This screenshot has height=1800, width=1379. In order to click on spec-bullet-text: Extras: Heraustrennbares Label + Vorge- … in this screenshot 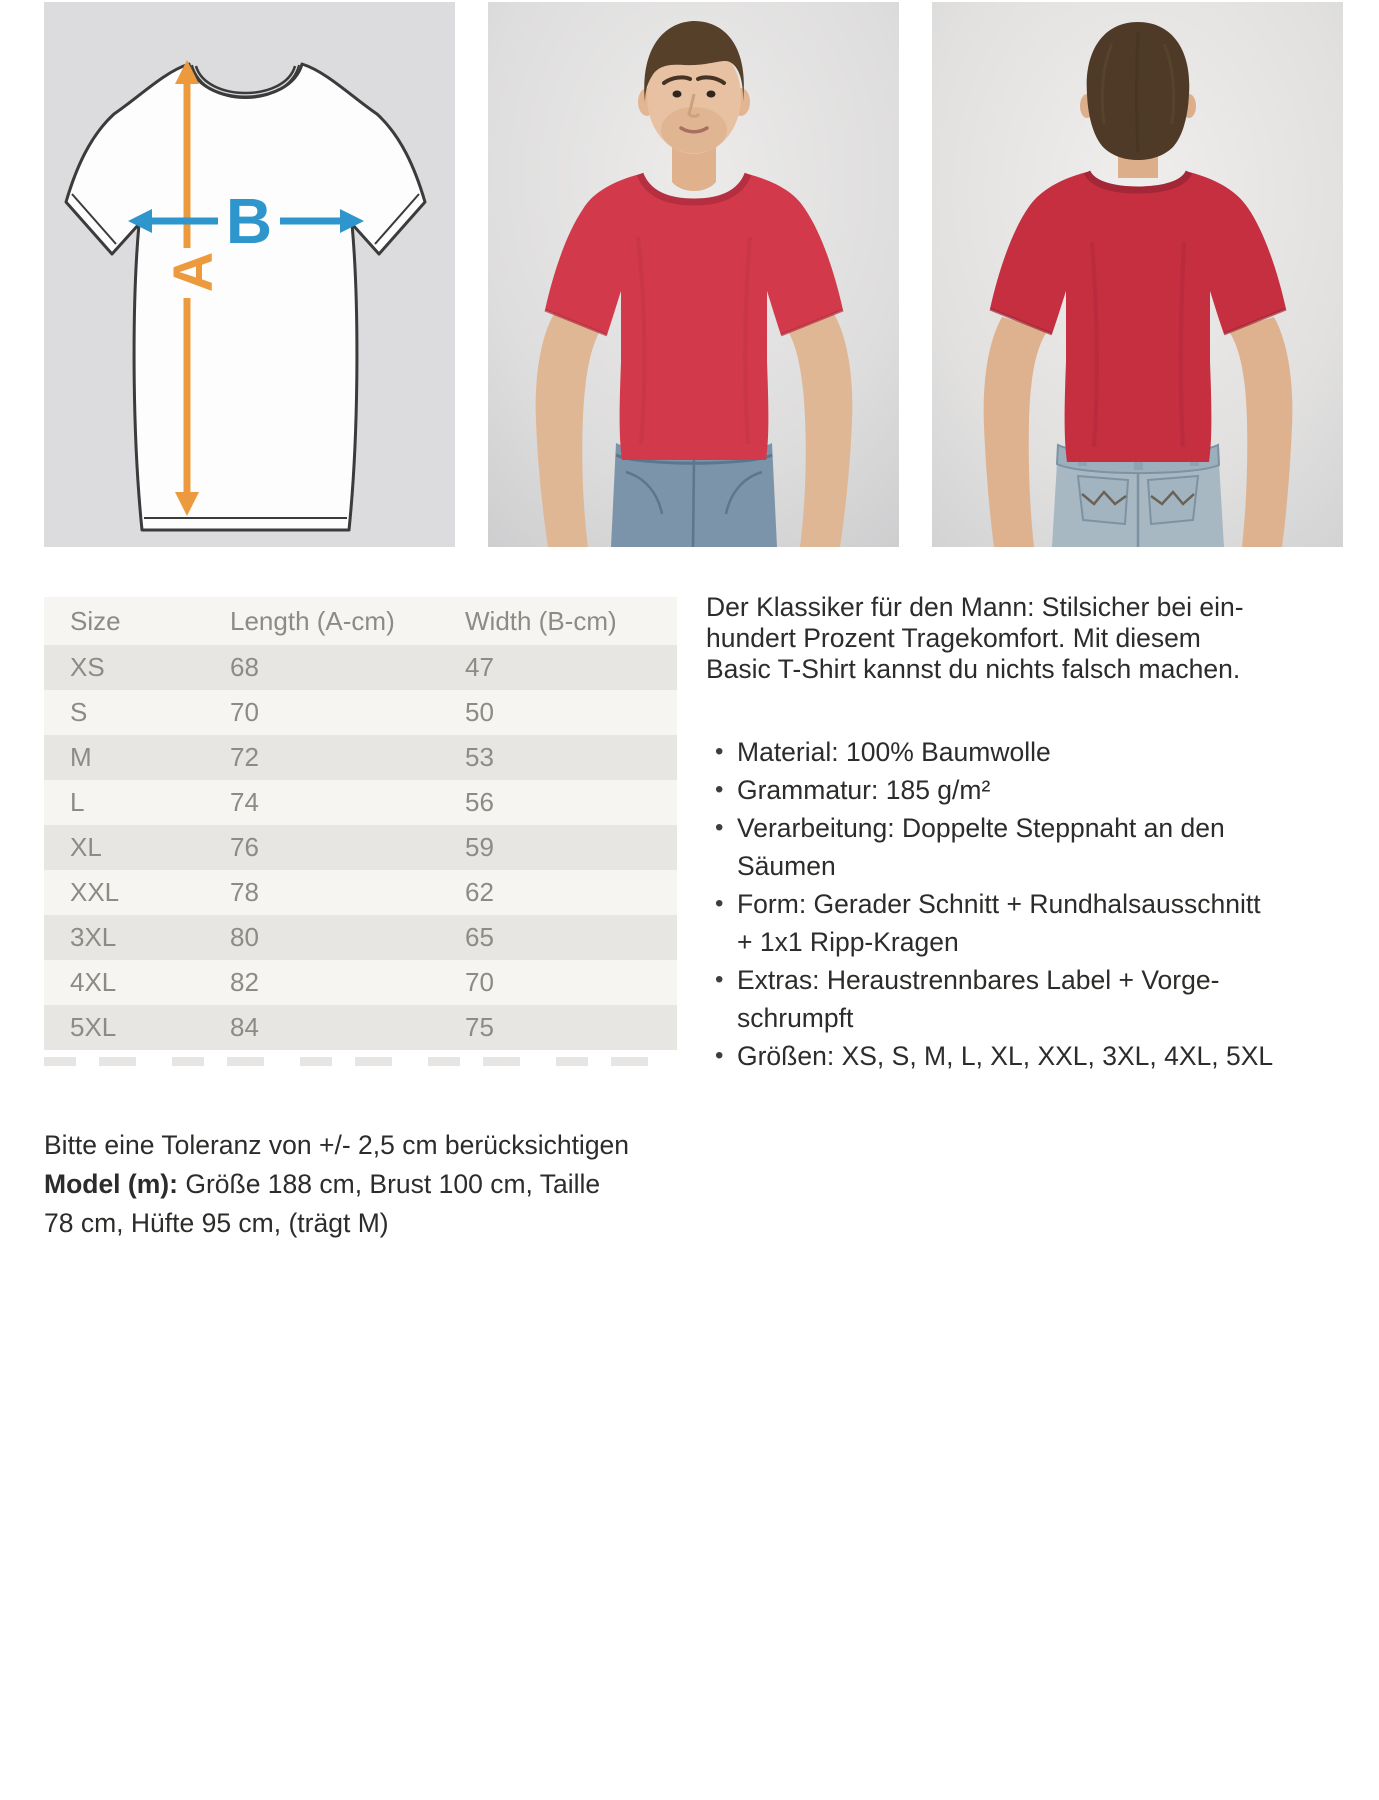, I will do `click(978, 999)`.